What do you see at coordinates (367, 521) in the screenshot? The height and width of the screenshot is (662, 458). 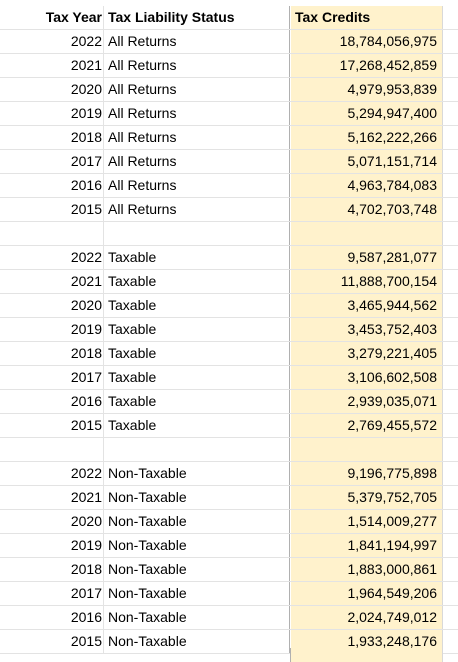 I see `cell-tax-credits: 1,514,009,277` at bounding box center [367, 521].